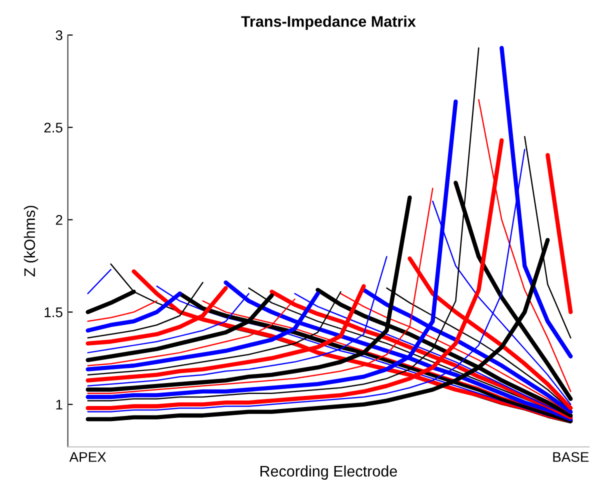  What do you see at coordinates (59, 220) in the screenshot?
I see `y-tick-label: 2` at bounding box center [59, 220].